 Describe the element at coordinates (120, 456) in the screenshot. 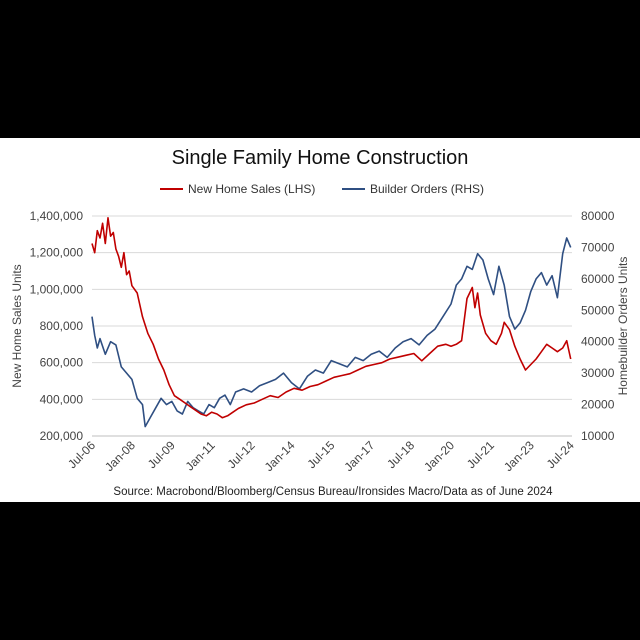

I see `x-tick-label: Jan-08` at that location.